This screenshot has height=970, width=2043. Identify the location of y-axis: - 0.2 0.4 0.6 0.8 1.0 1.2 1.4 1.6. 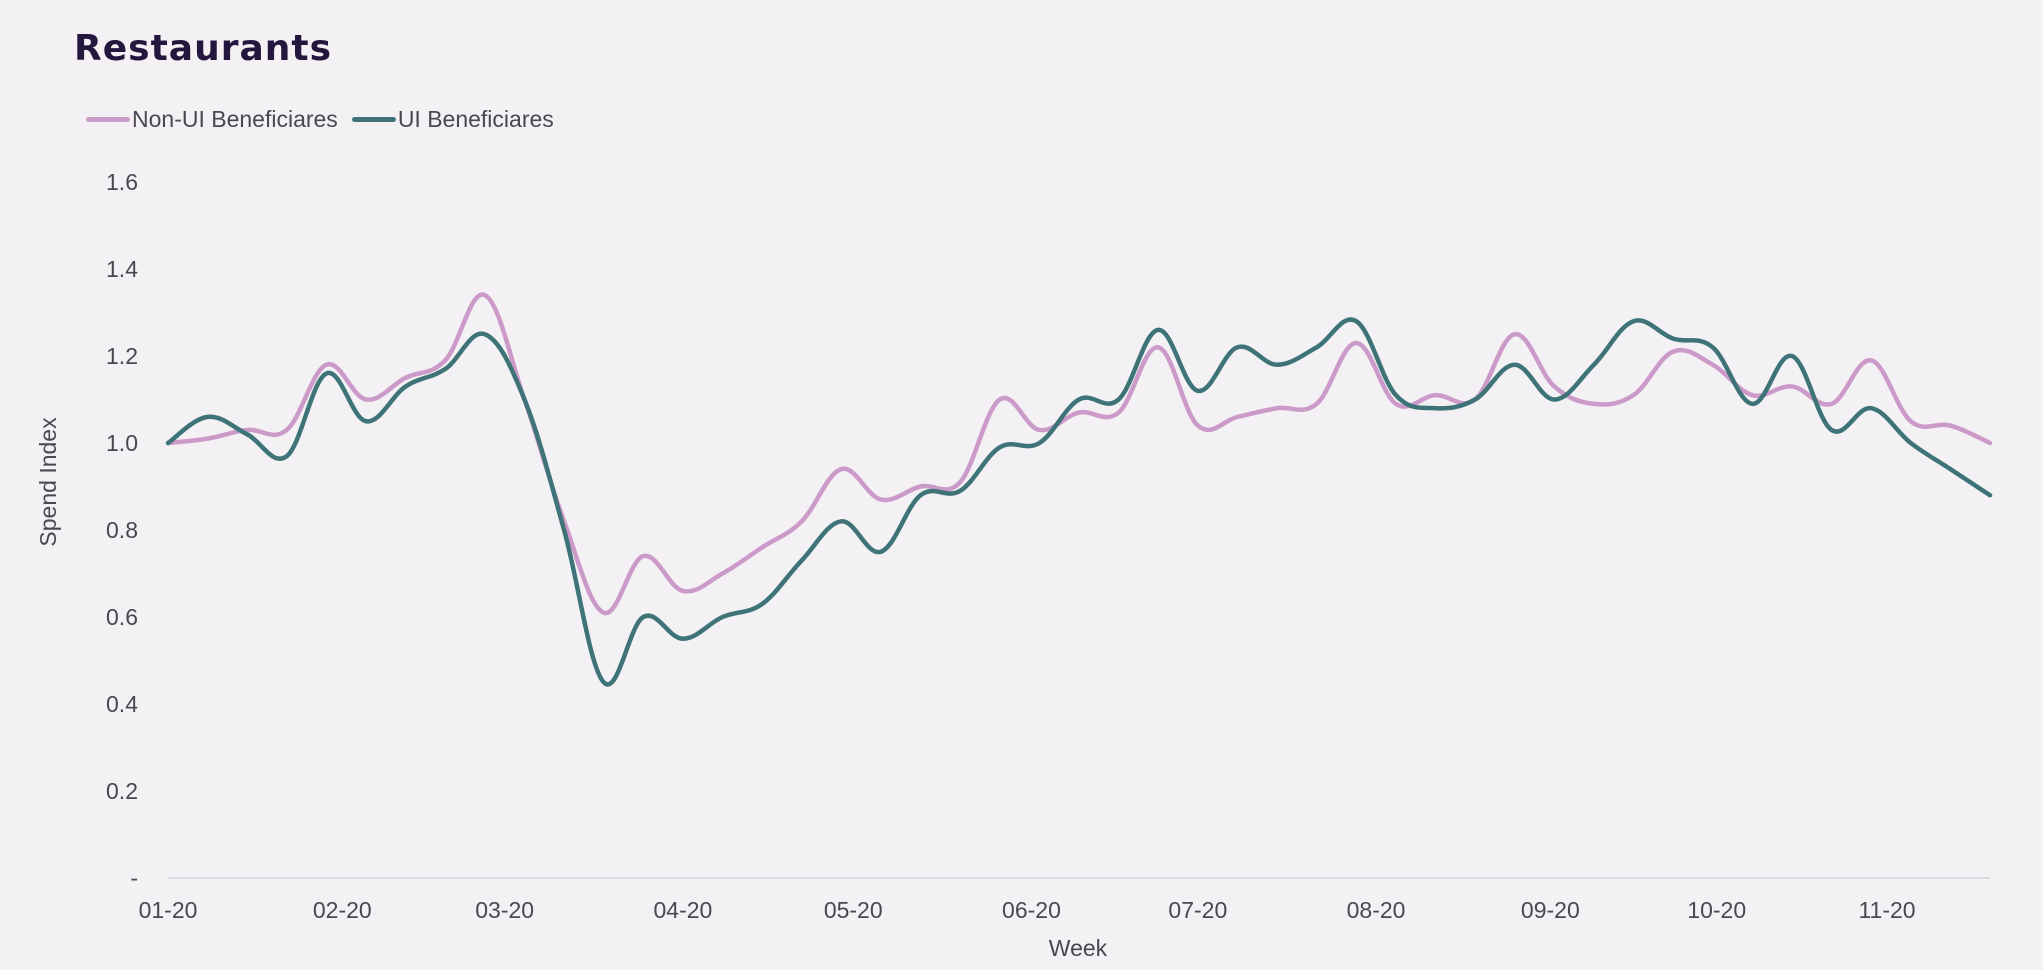
(122, 530).